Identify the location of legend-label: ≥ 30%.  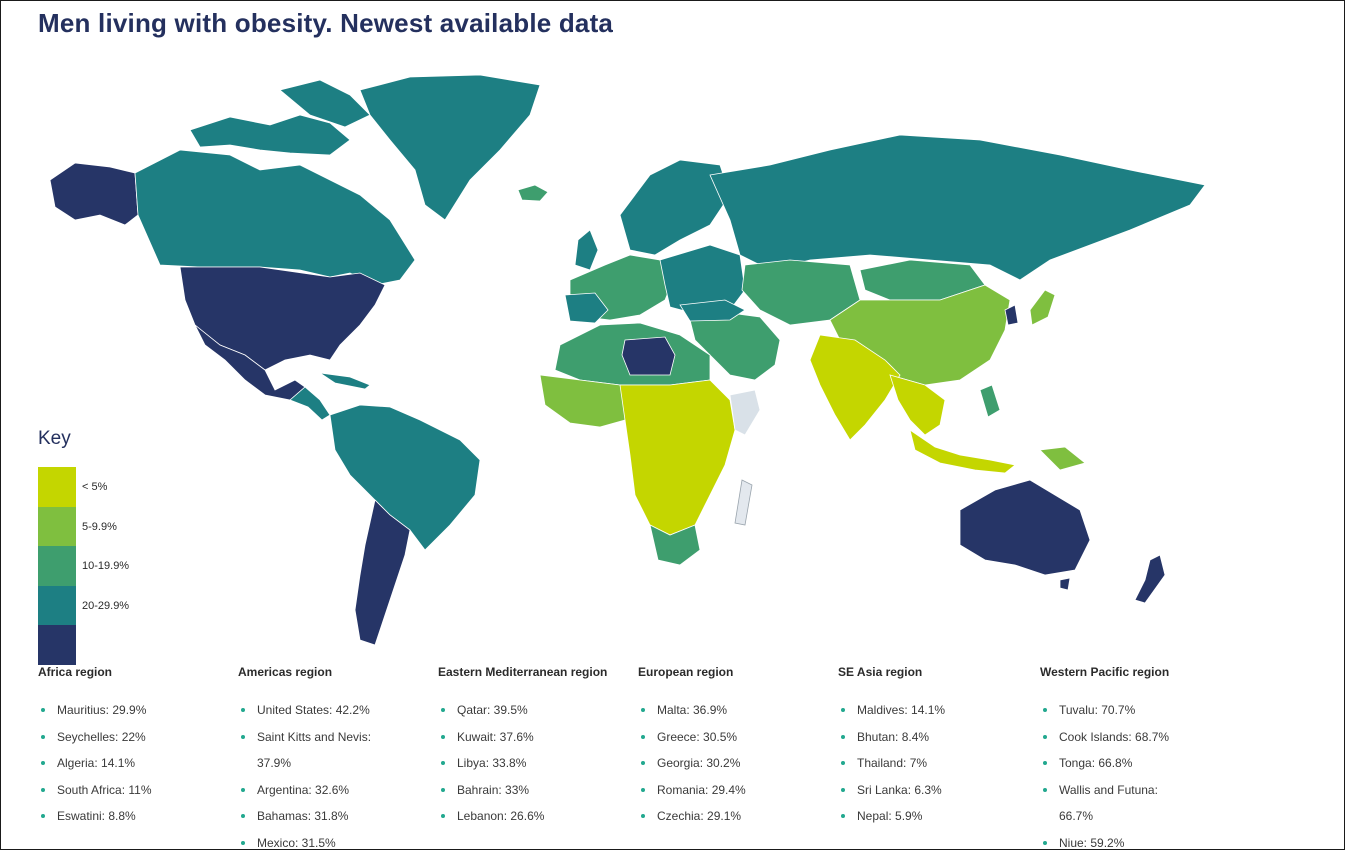
(97, 645).